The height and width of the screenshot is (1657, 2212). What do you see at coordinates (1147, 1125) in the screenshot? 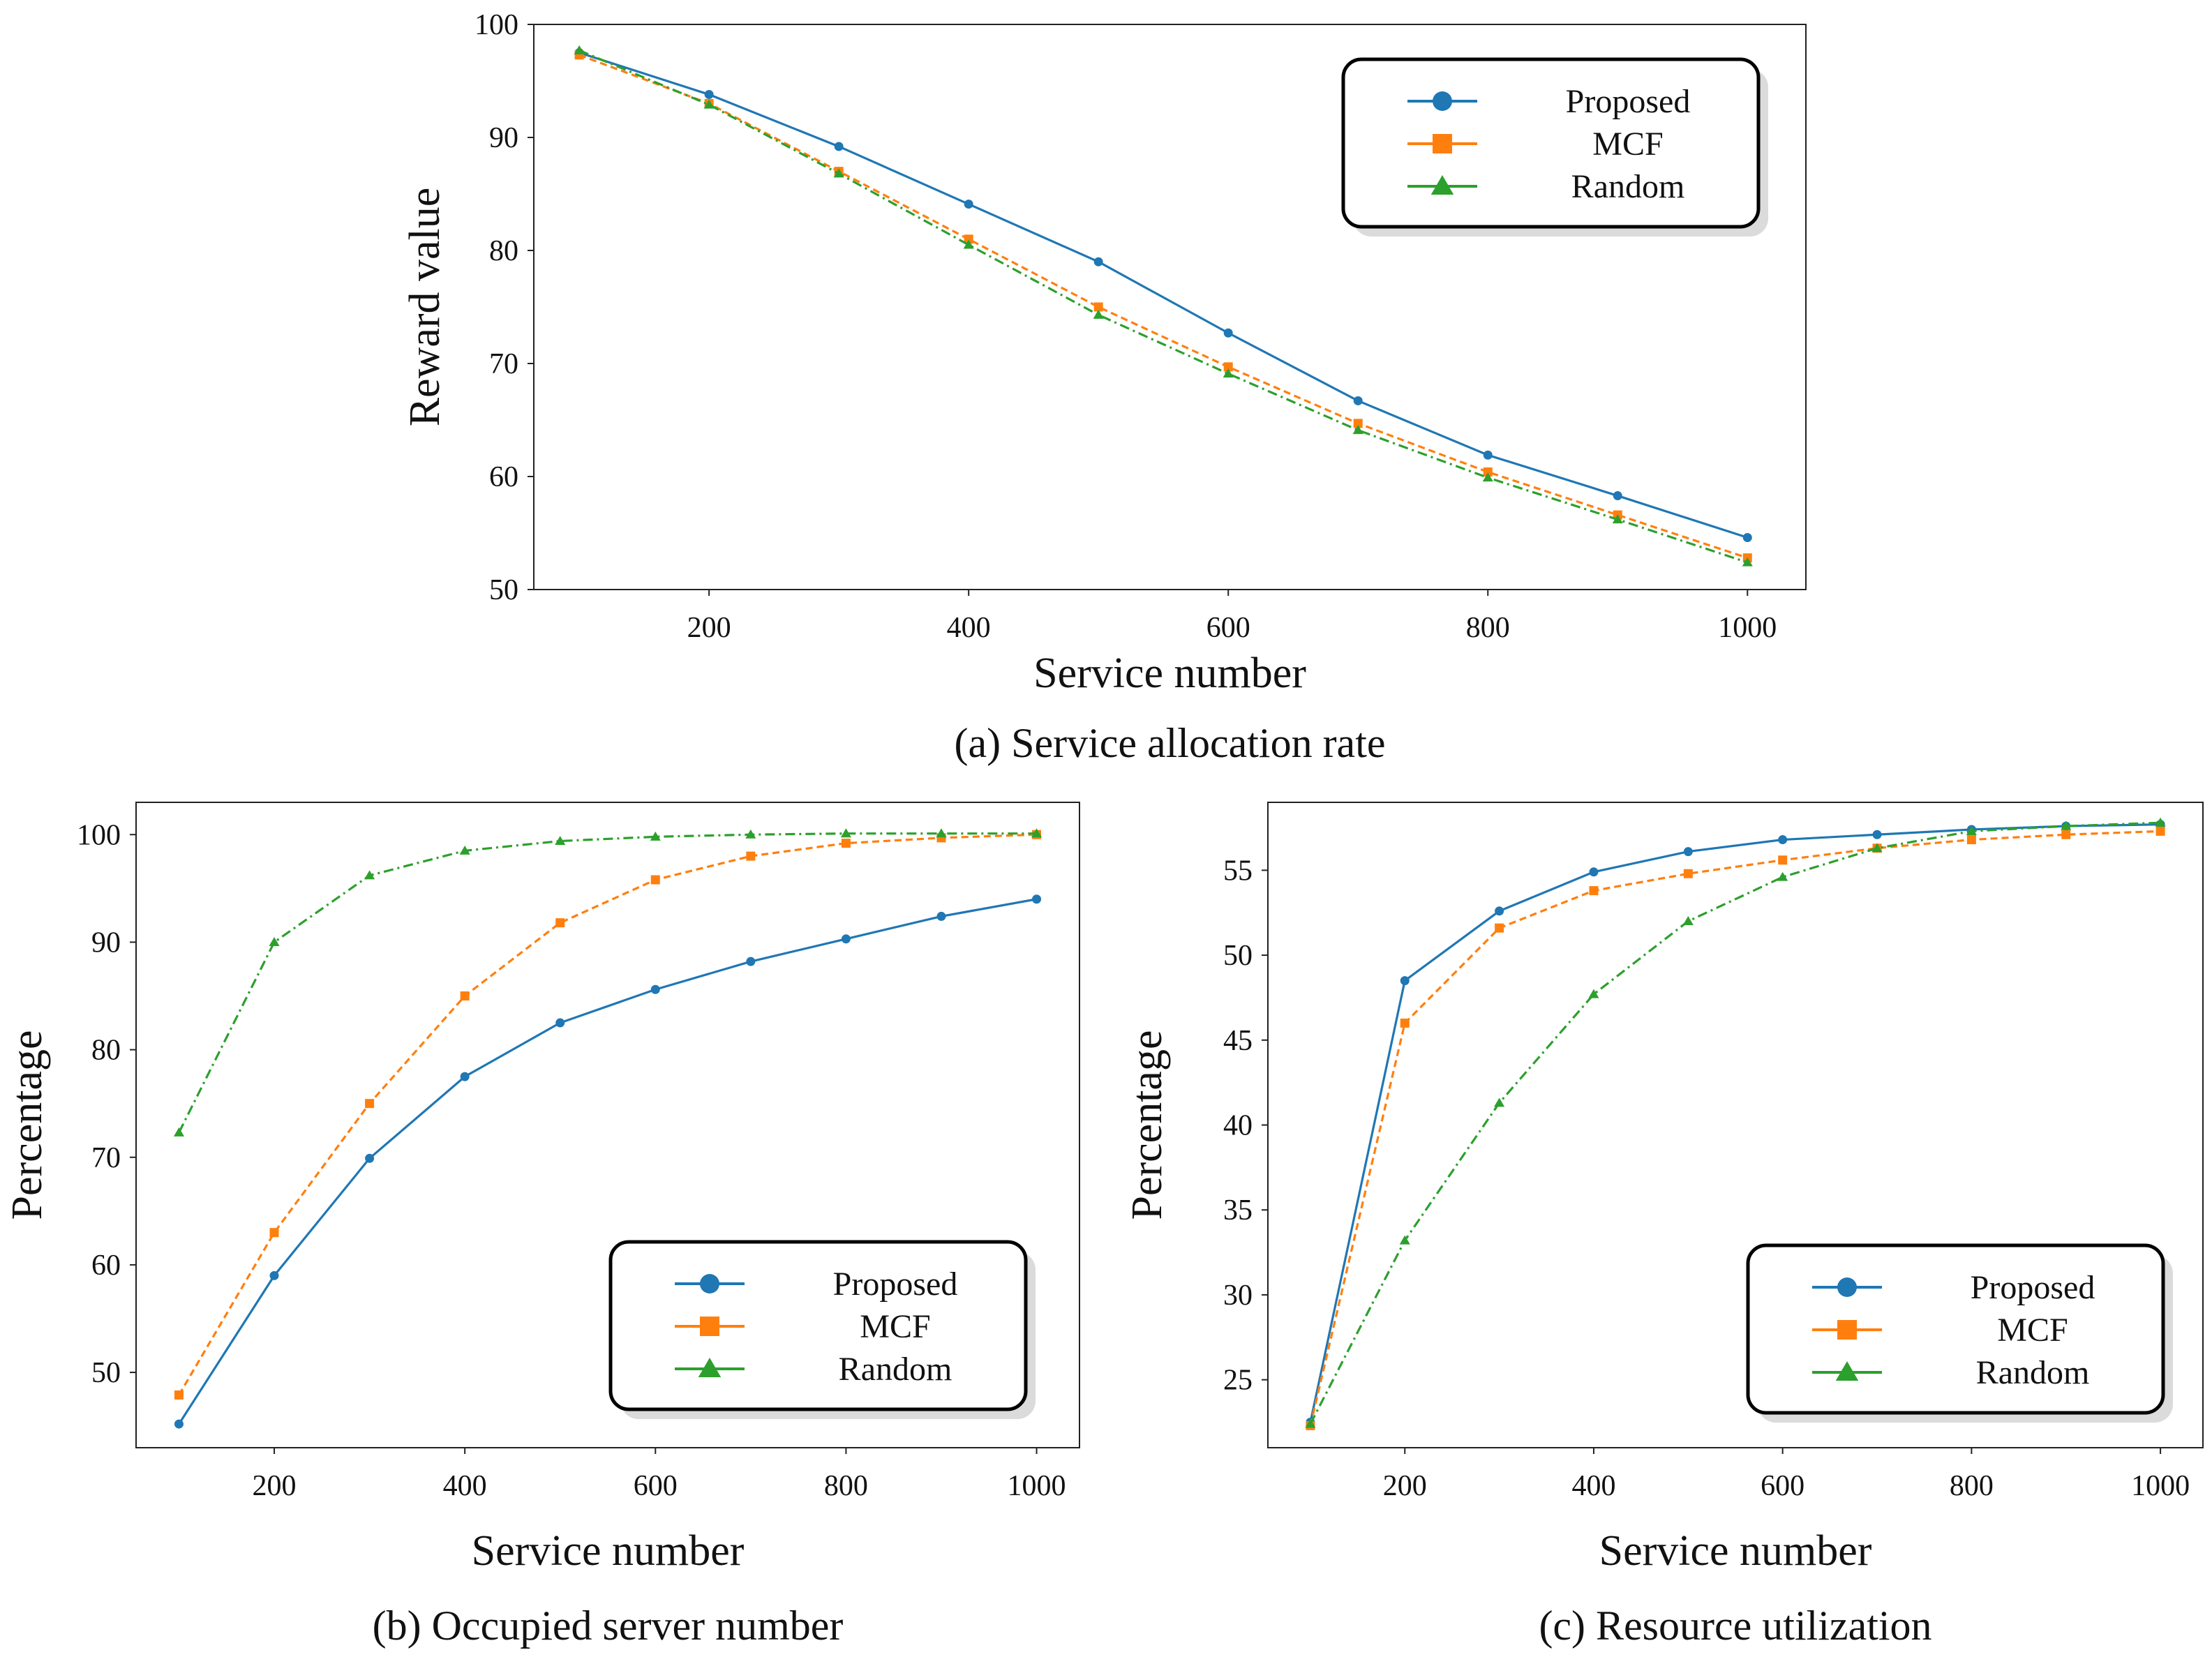
I see `y-axis-label: Percentage` at bounding box center [1147, 1125].